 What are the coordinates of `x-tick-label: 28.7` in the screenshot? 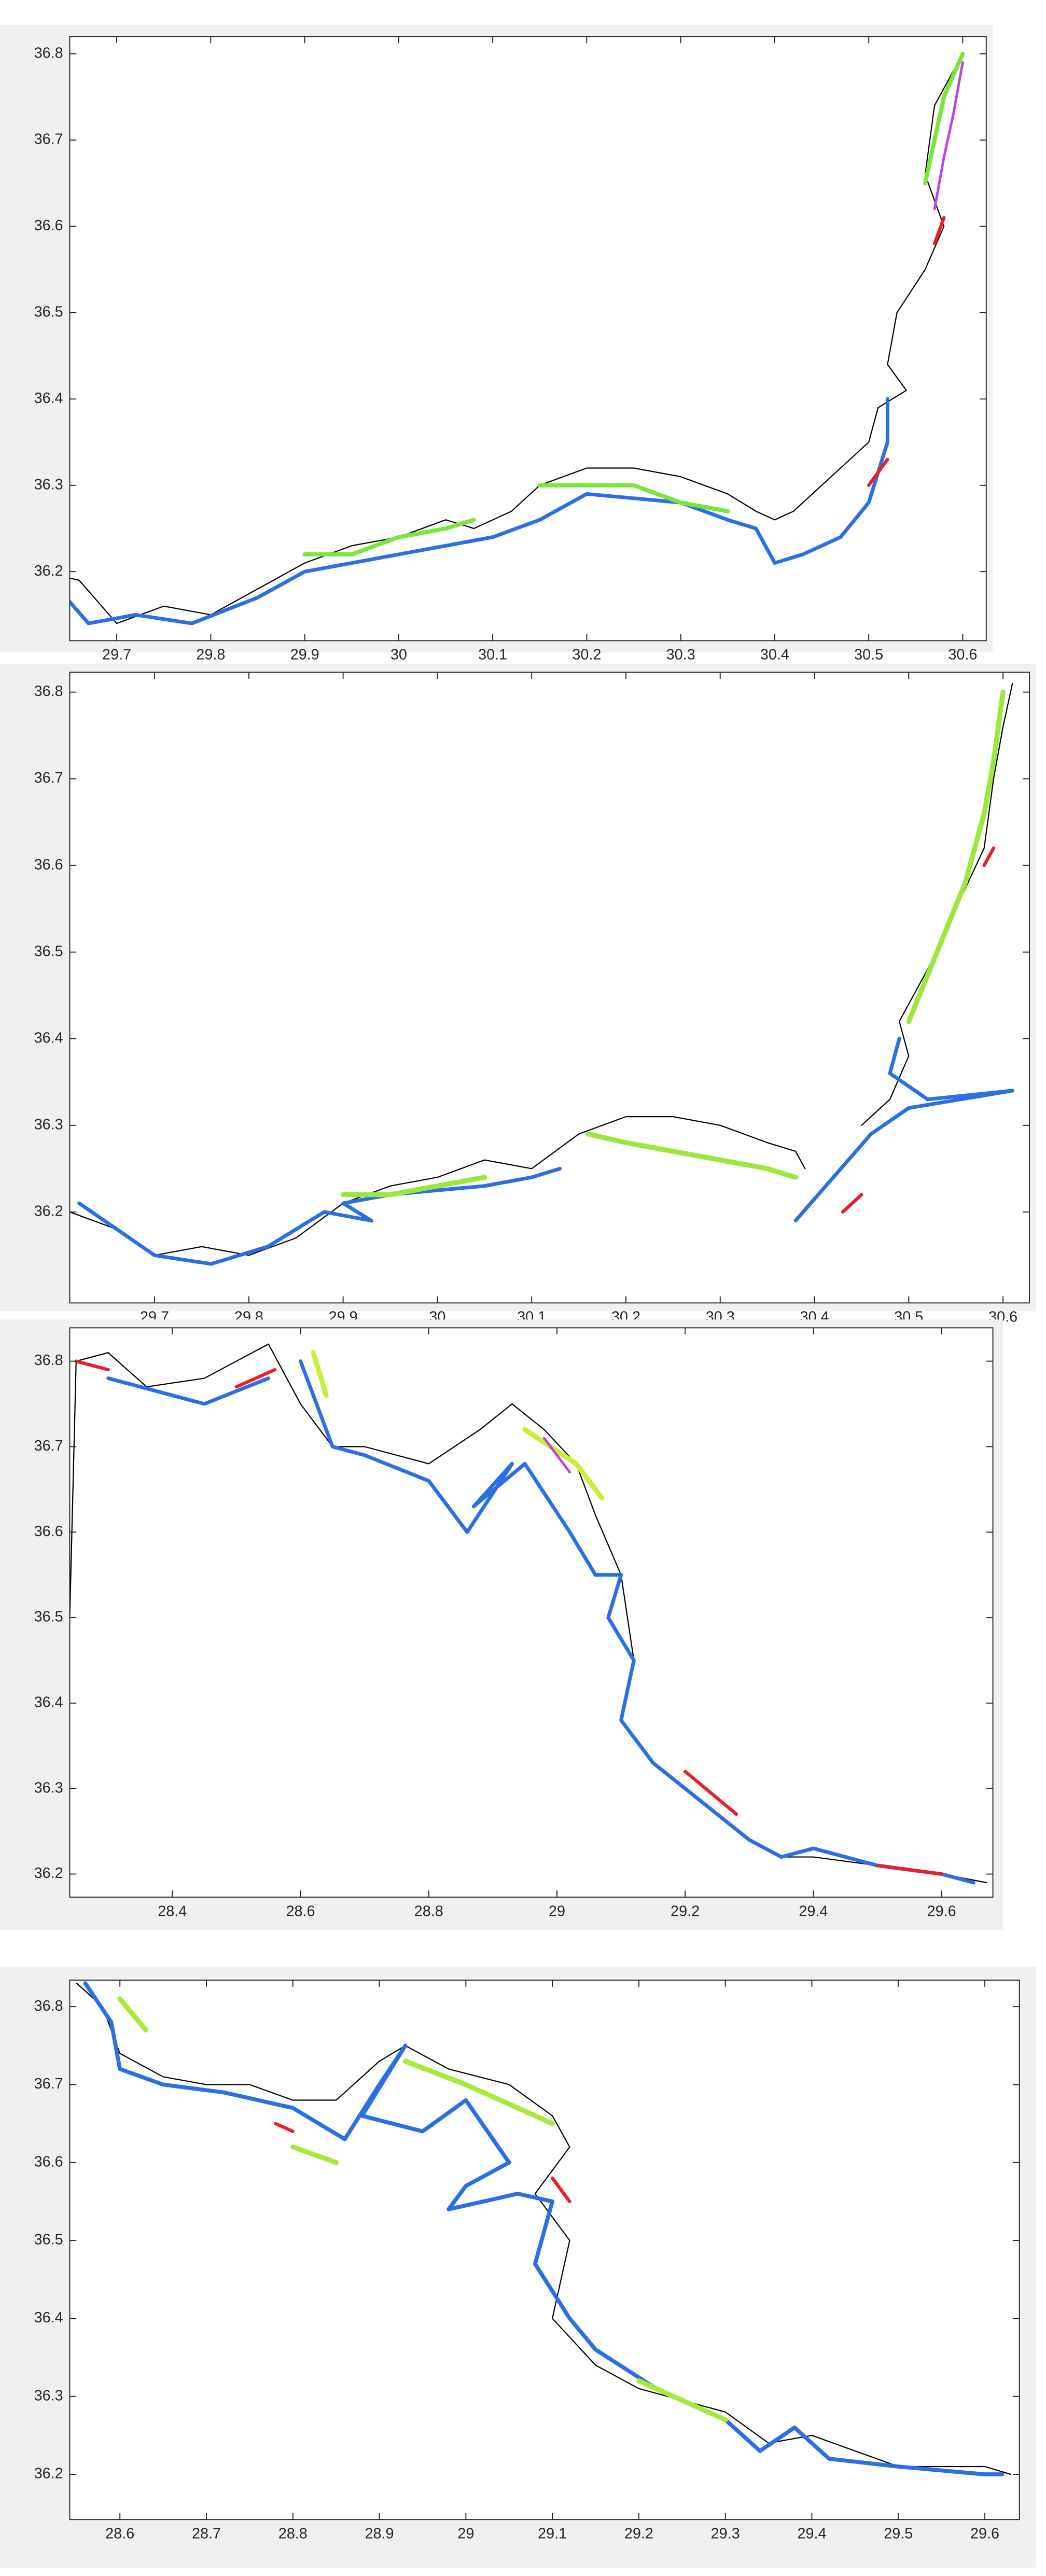 It's located at (206, 2534).